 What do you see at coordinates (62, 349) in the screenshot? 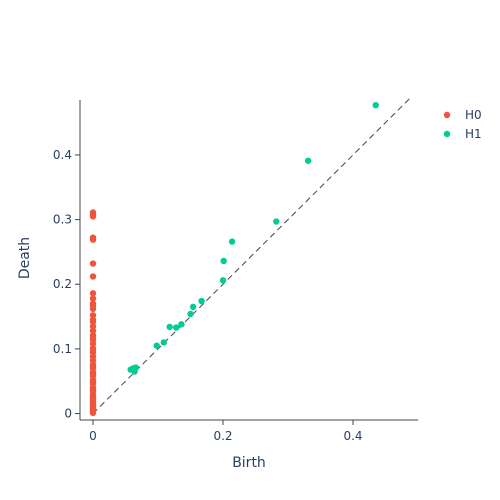
I see `y-tick-label: 0.1` at bounding box center [62, 349].